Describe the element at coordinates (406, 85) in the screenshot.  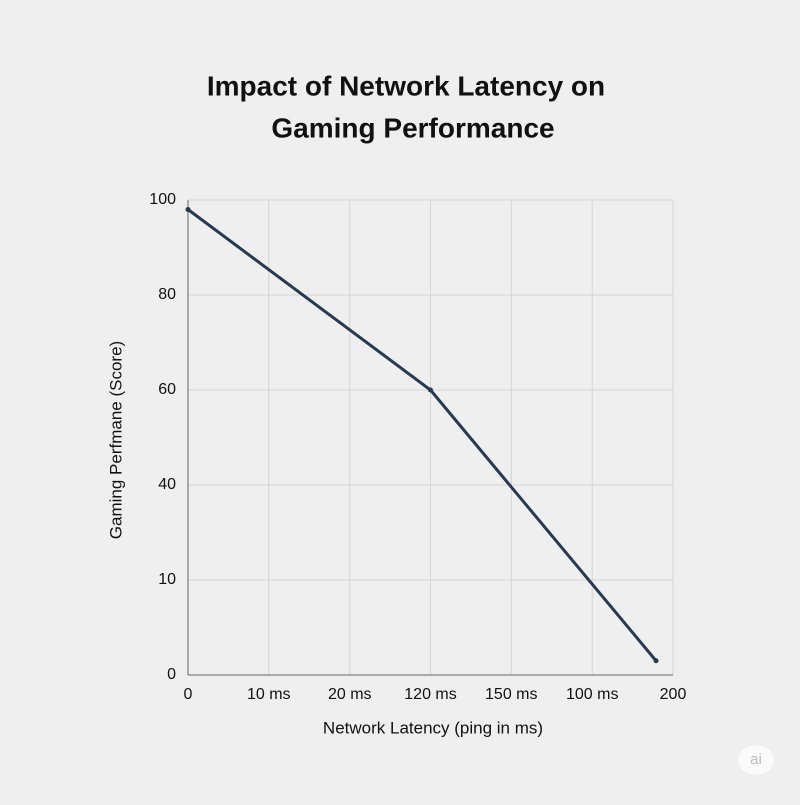
I see `chart-title: Impact of Network Latency on` at that location.